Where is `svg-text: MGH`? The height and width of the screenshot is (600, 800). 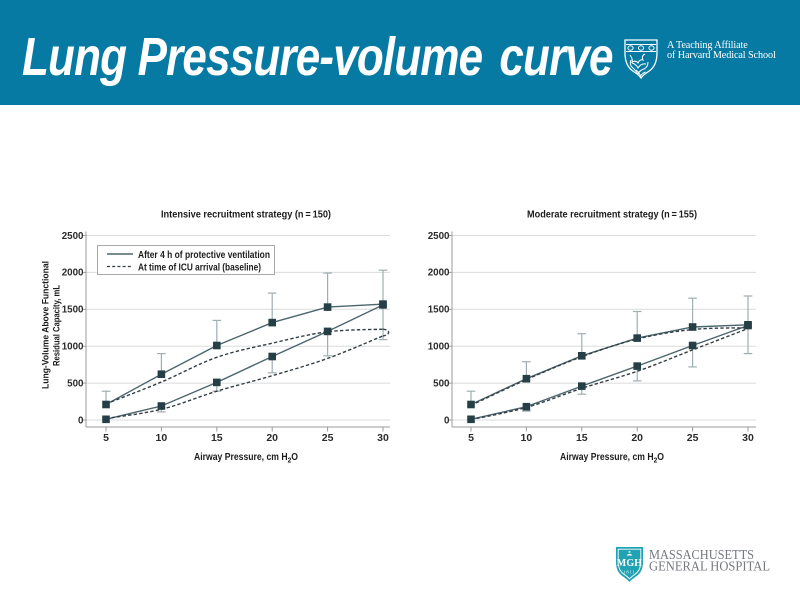 svg-text: MGH is located at coordinates (630, 563).